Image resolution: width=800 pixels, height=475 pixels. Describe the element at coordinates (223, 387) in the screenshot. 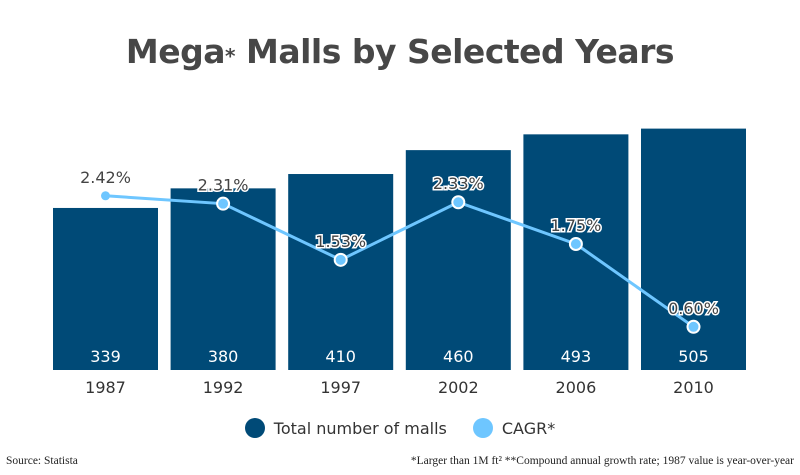

I see `x-tick-label: 1992` at that location.